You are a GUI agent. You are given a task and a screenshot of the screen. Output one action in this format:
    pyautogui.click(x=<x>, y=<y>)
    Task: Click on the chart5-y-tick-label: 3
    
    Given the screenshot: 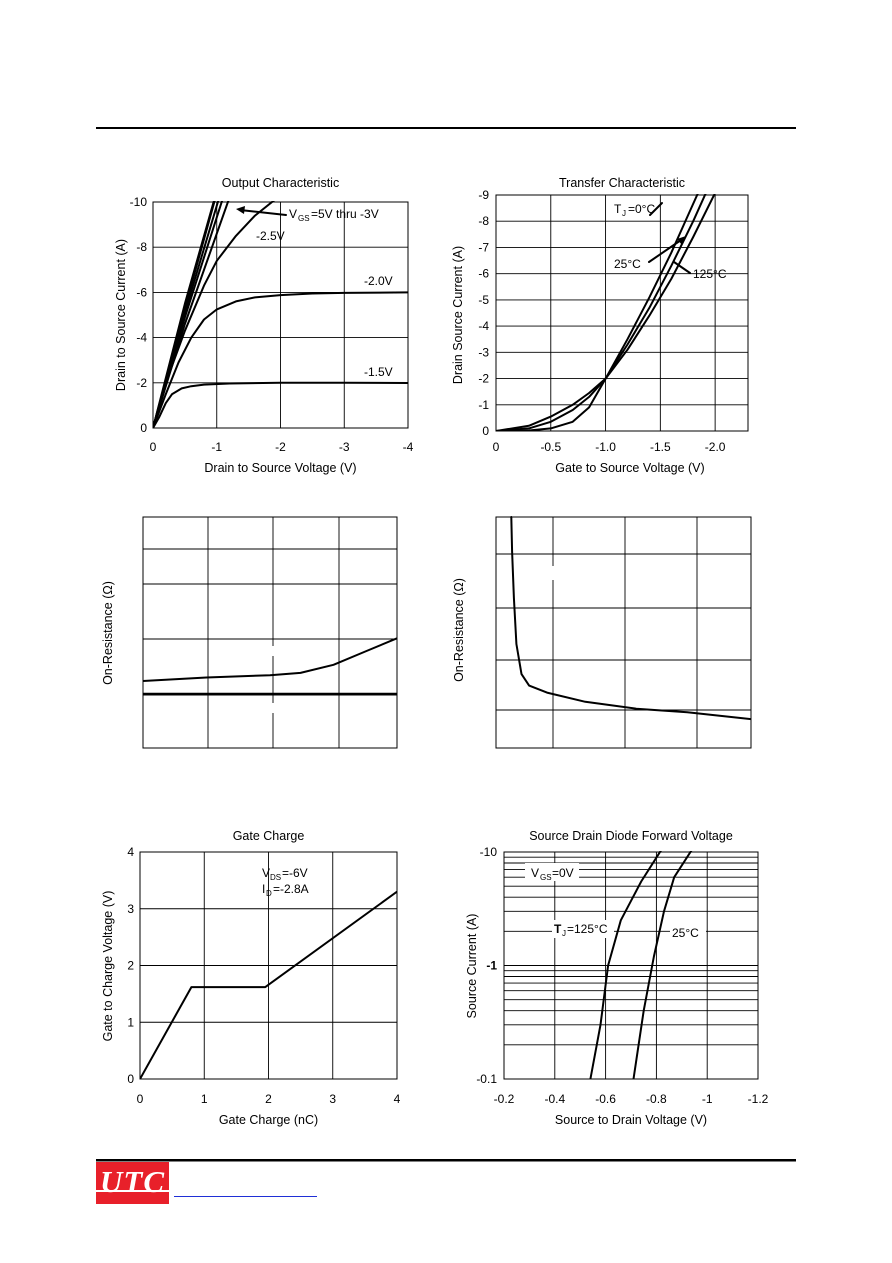 What is the action you would take?
    pyautogui.click(x=130, y=909)
    